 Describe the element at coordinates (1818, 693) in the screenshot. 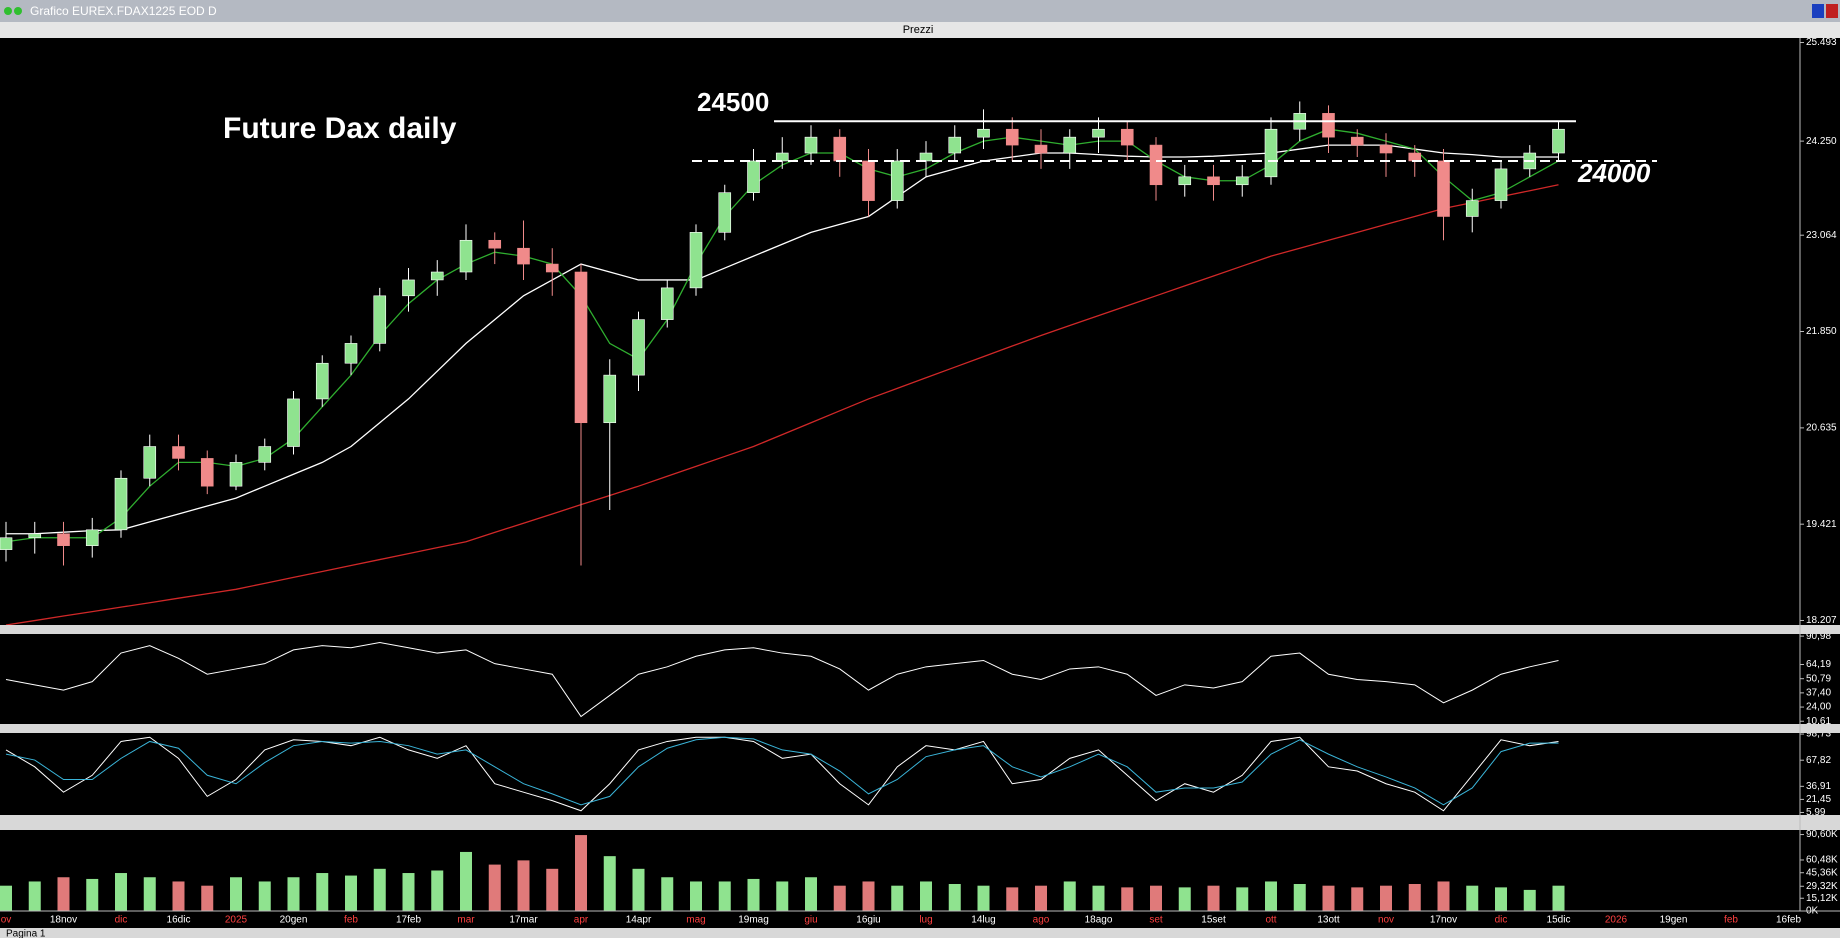

I see `y-tick-label: 37,40` at that location.